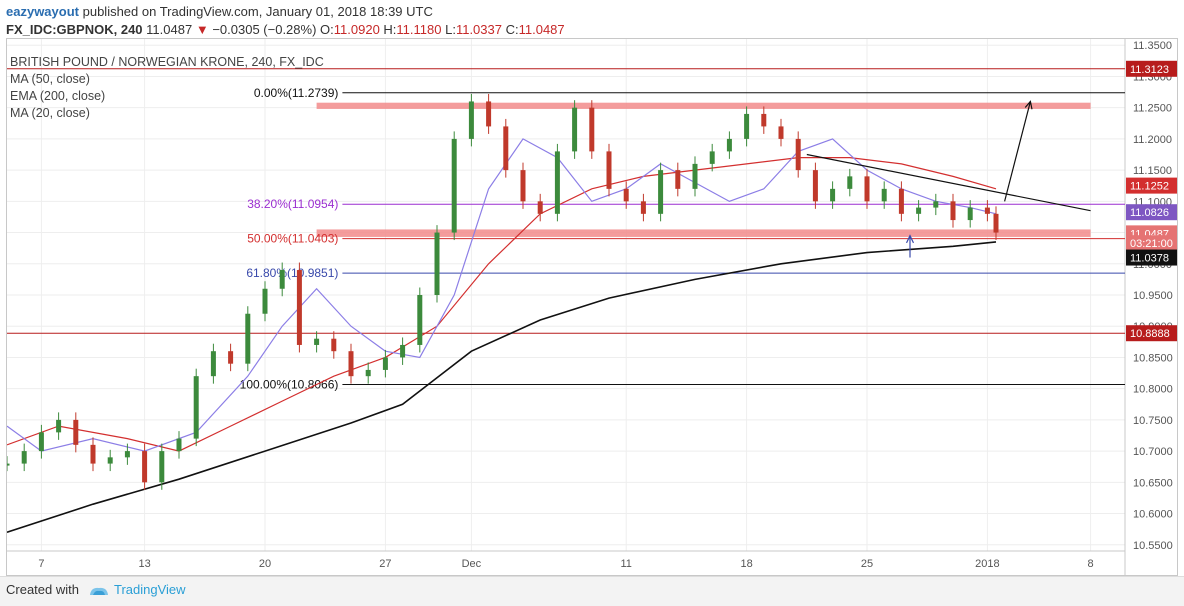  Describe the element at coordinates (1153, 483) in the screenshot. I see `y-tick-label: 10.6500` at that location.